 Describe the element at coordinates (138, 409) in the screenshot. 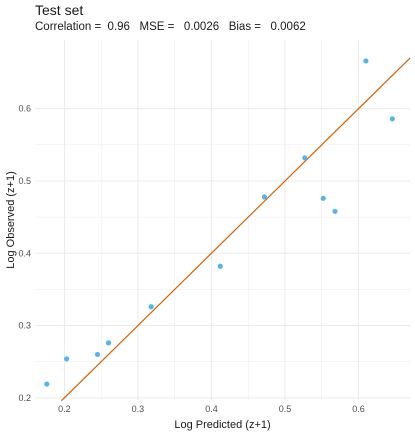

I see `x-tick-label: 0.3` at that location.